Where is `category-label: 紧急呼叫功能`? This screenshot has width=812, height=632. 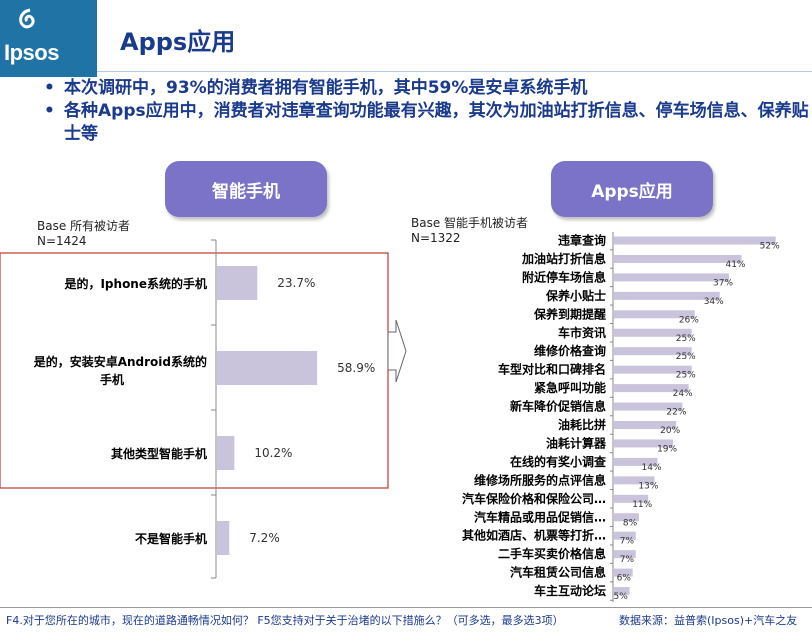 category-label: 紧急呼叫功能 is located at coordinates (570, 387).